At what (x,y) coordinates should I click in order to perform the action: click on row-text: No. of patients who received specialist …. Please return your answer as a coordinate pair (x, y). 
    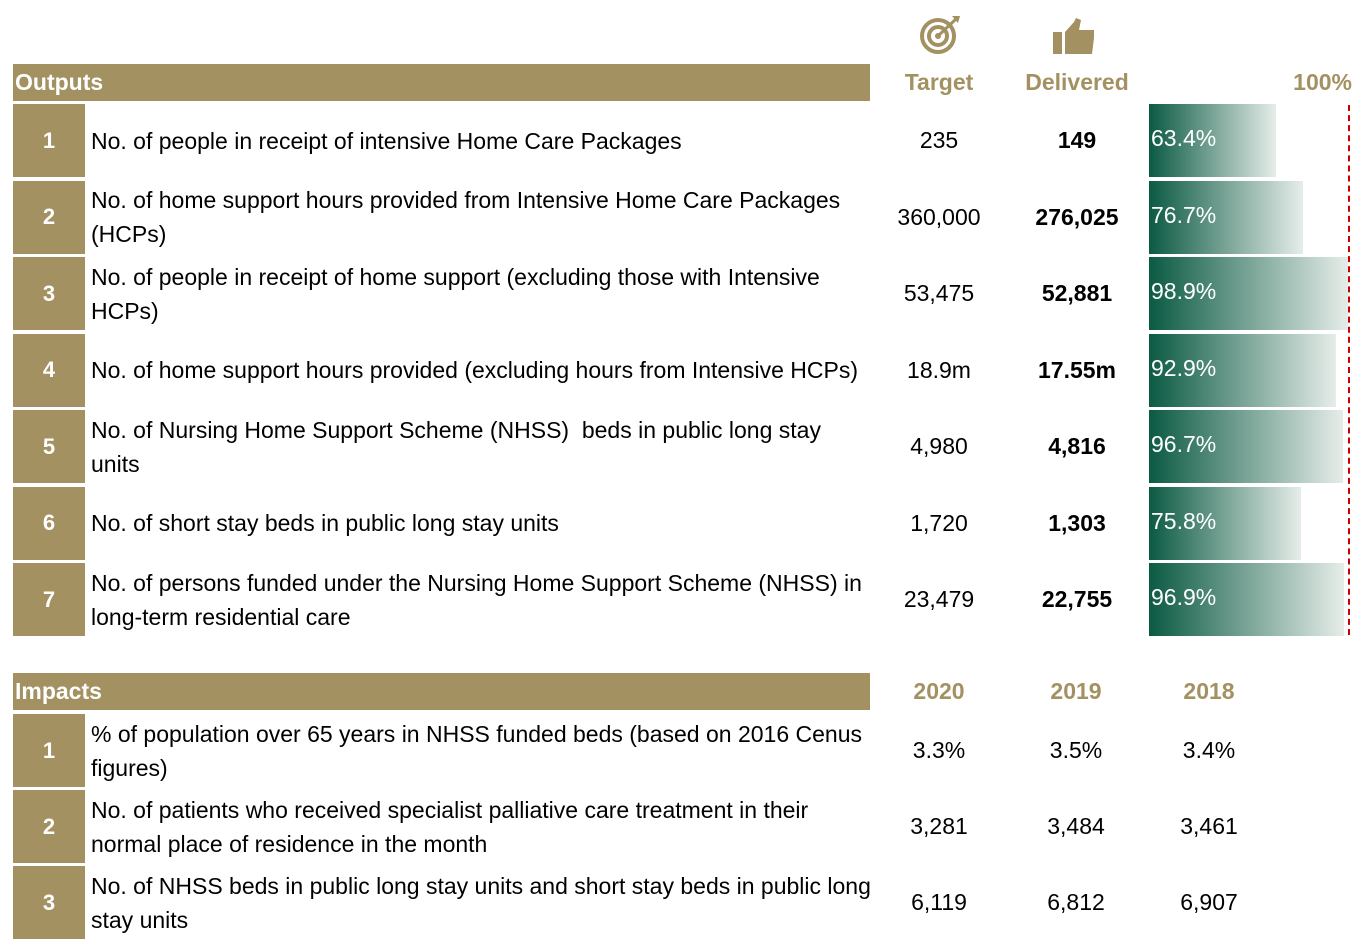
    Looking at the image, I should click on (453, 826).